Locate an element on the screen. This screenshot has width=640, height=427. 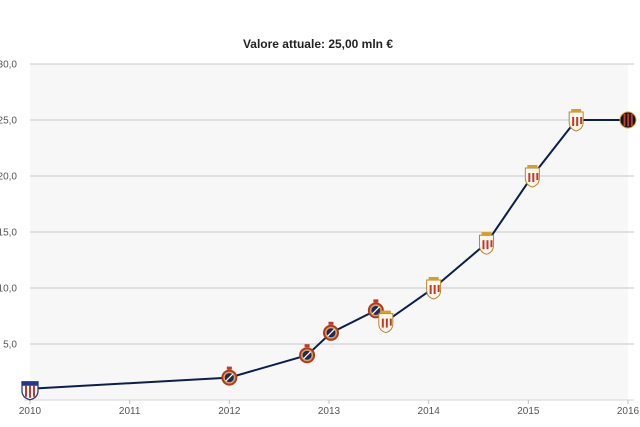
x-tick-label: 2011 is located at coordinates (130, 411).